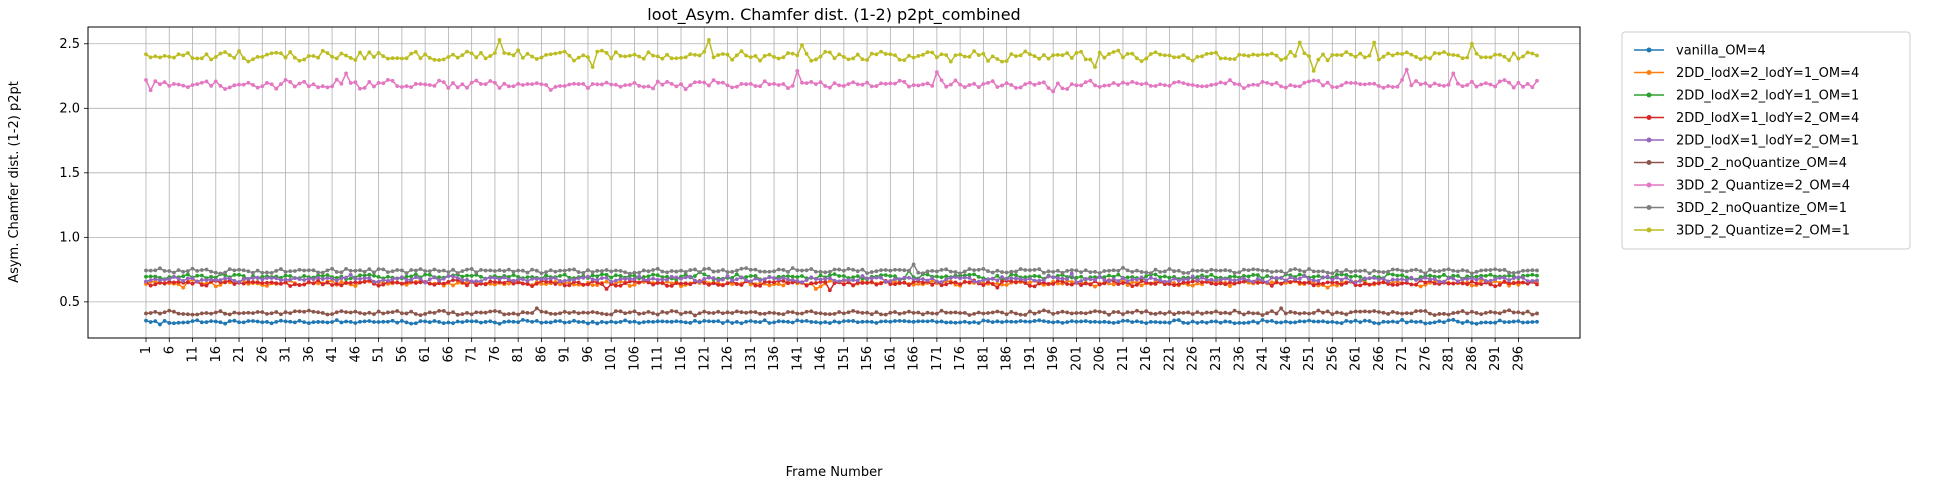  Describe the element at coordinates (1649, 95) in the screenshot. I see `legend-marker` at that location.